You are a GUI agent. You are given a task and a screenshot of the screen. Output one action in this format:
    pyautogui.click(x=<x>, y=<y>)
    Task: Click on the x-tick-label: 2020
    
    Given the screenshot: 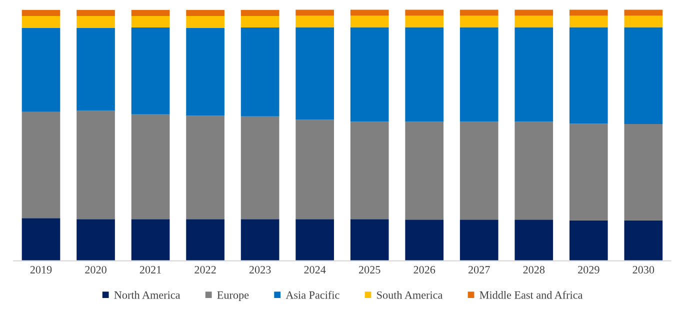 What is the action you would take?
    pyautogui.click(x=95, y=270)
    